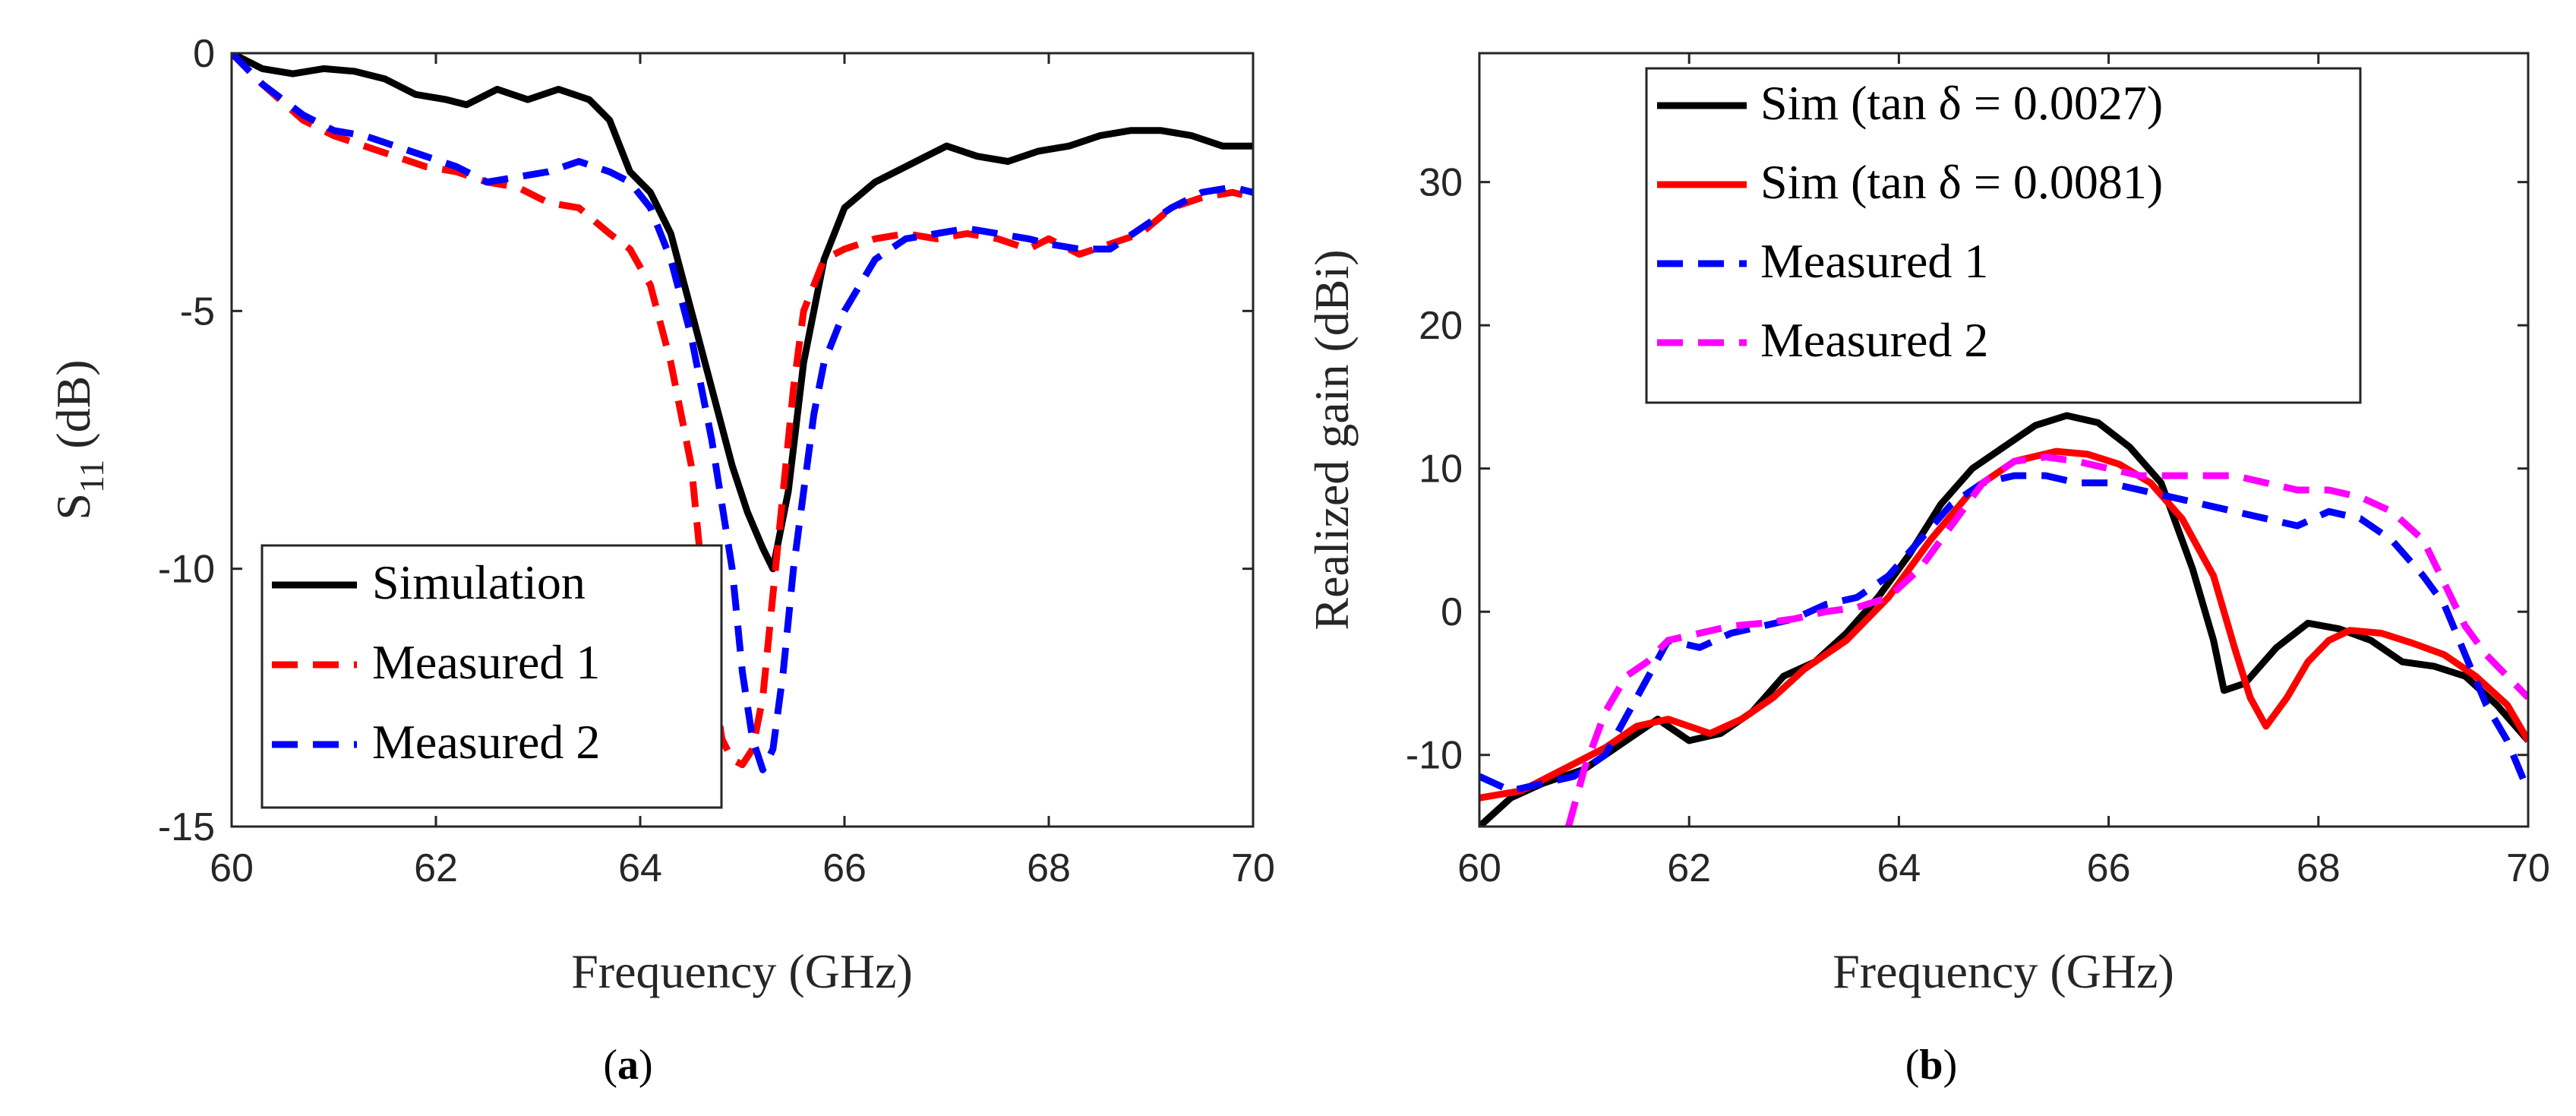  What do you see at coordinates (1441, 469) in the screenshot?
I see `panel-b-ytick-label: 10` at bounding box center [1441, 469].